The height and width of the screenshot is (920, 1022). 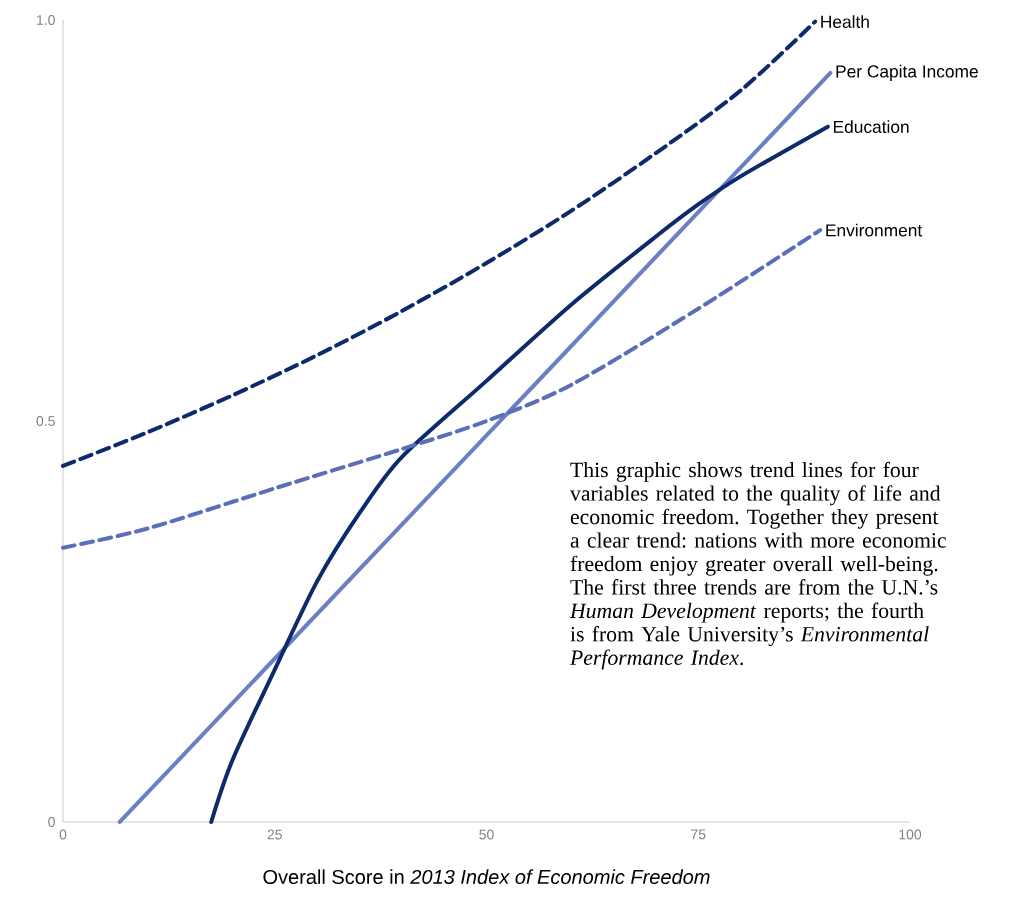 What do you see at coordinates (845, 21) in the screenshot?
I see `series-label: Health` at bounding box center [845, 21].